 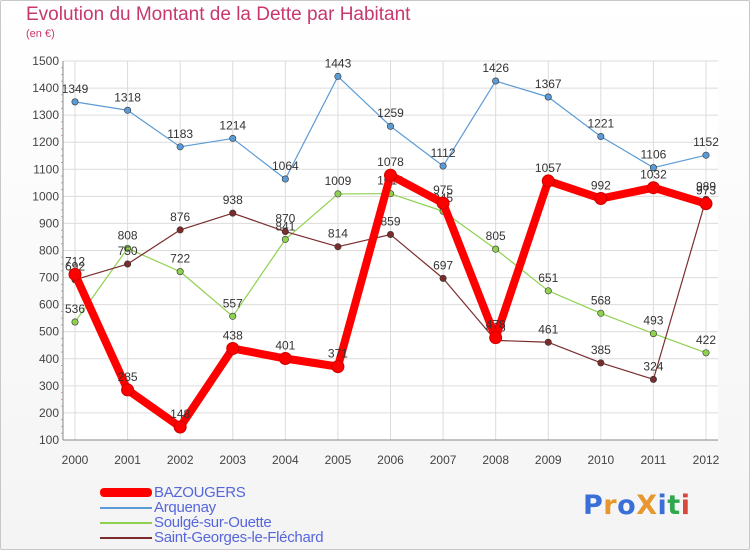 I want to click on data-label-soulge-sur-ouette: 1009, so click(x=338, y=181).